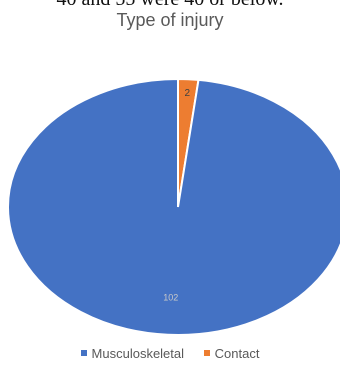 The height and width of the screenshot is (387, 340). I want to click on truncated-text-fragment: 40 and 55 were 40 or below., so click(170, 5).